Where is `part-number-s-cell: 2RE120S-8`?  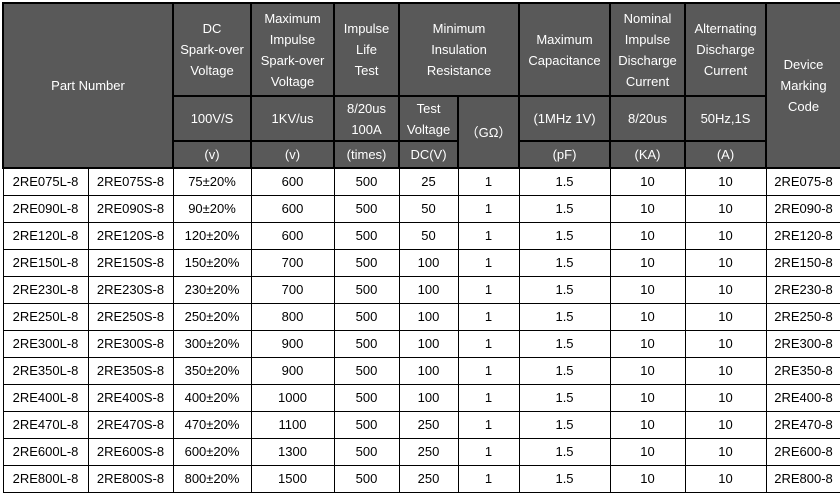 part-number-s-cell: 2RE120S-8 is located at coordinates (130, 235).